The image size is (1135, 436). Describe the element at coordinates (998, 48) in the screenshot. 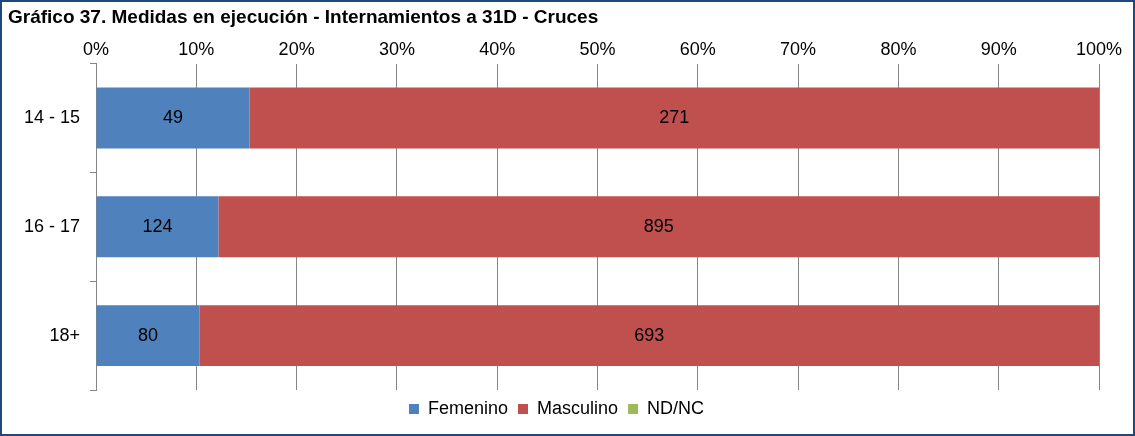

I see `x-tick-label: 90%` at that location.